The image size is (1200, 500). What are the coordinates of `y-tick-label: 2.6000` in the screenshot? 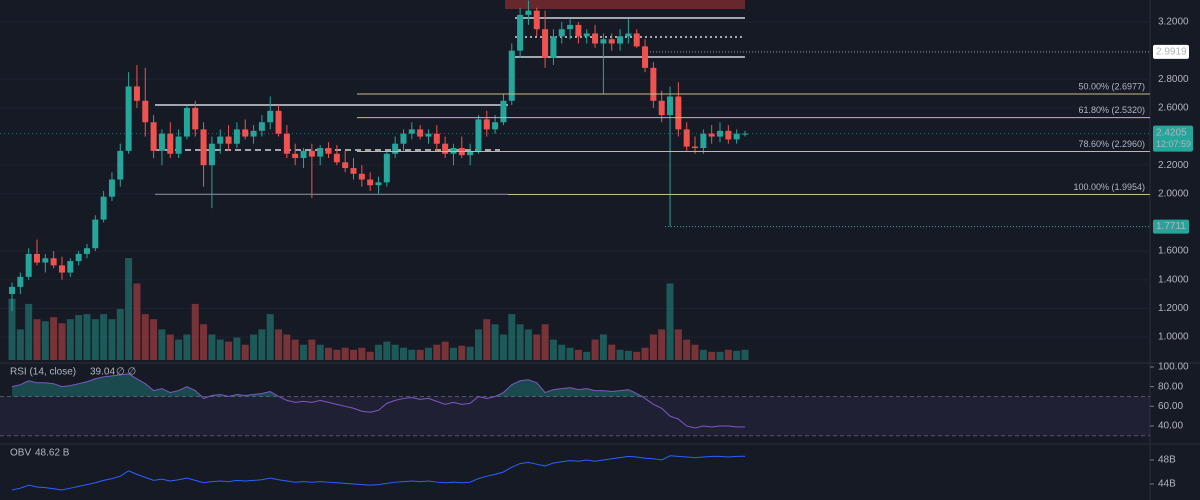 It's located at (1173, 108).